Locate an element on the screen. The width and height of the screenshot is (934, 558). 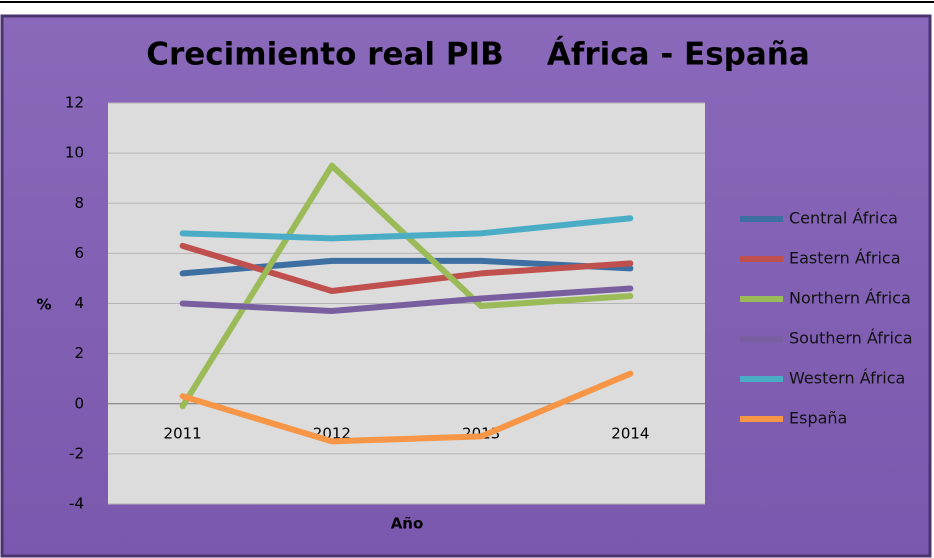
y-axis-label: % is located at coordinates (43, 305).